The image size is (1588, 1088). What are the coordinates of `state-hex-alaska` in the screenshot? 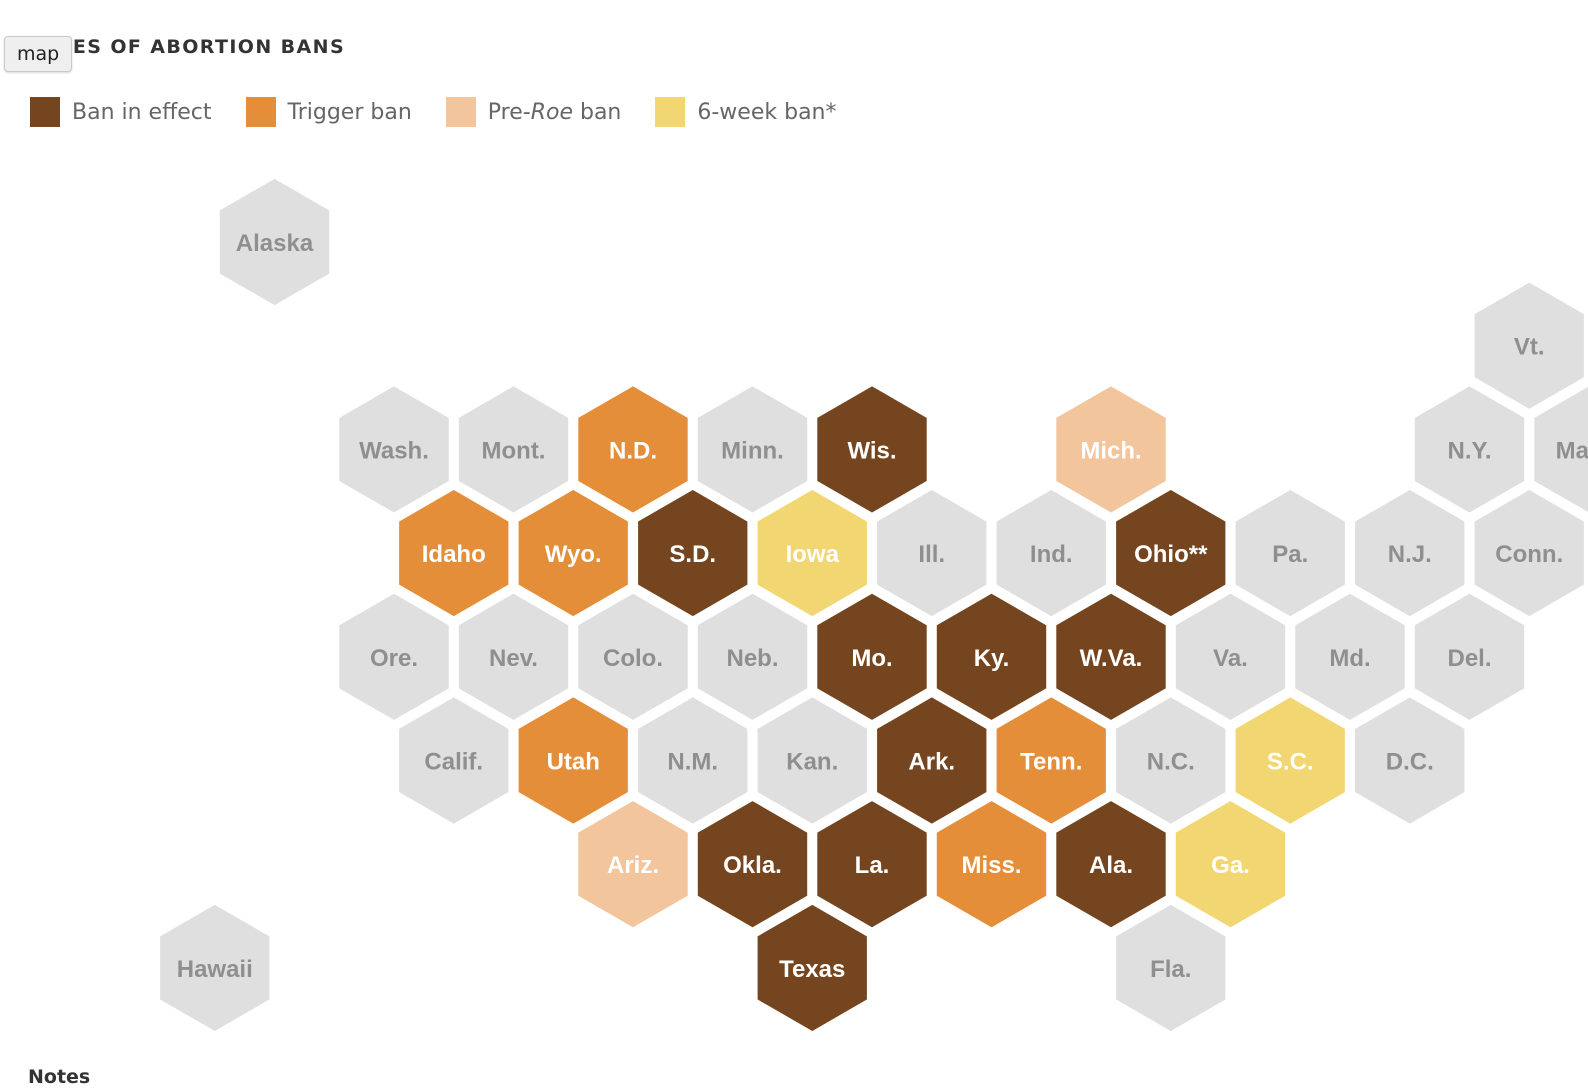 It's located at (274, 242).